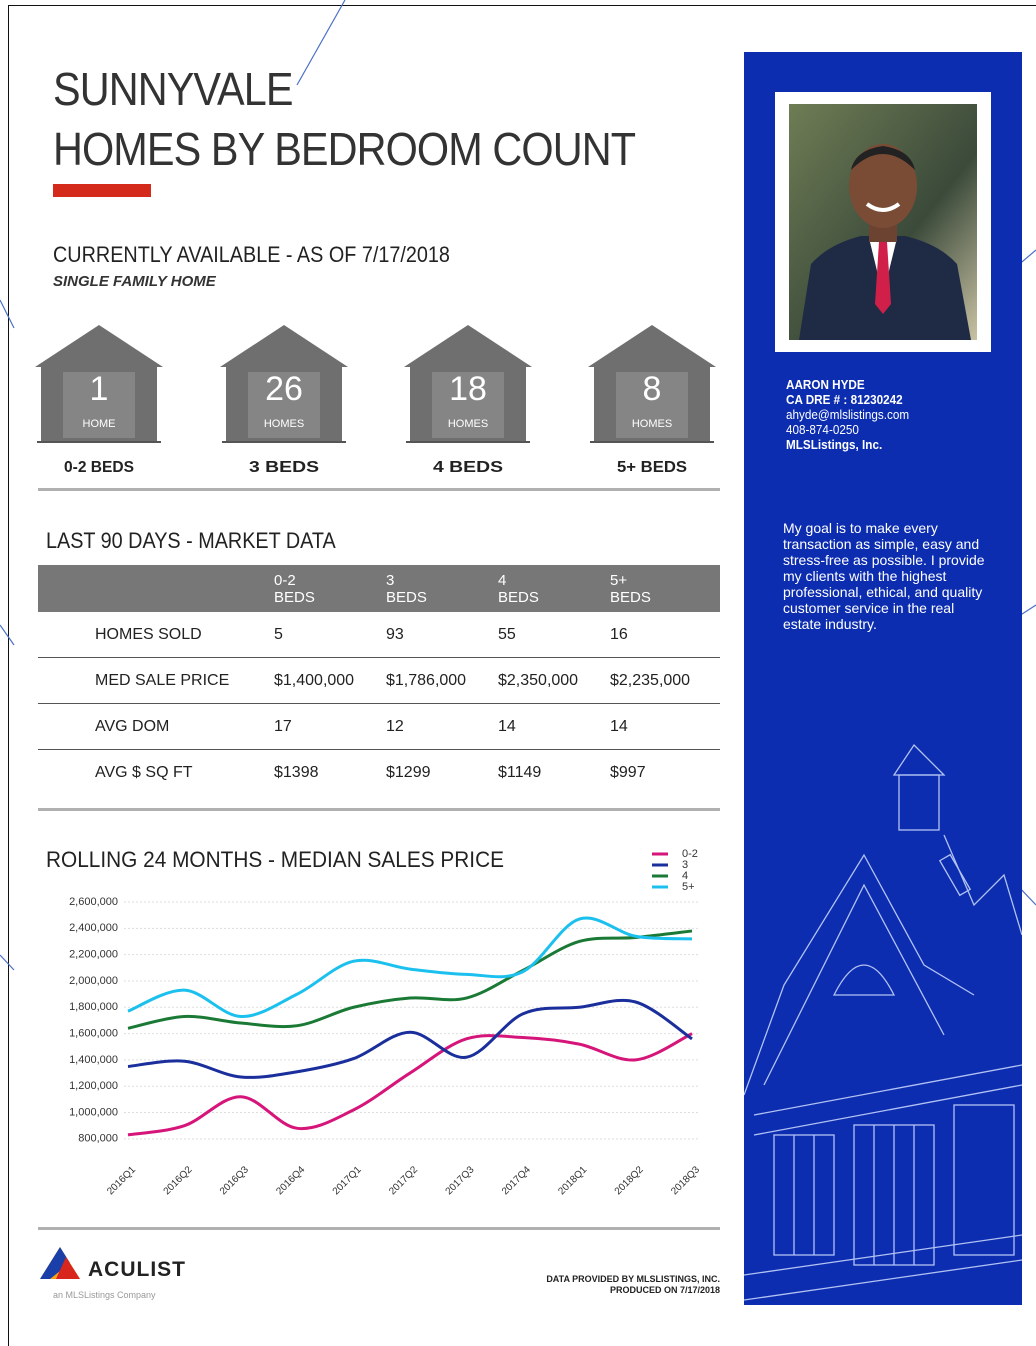 The width and height of the screenshot is (1036, 1346). I want to click on legend-label: 4, so click(685, 876).